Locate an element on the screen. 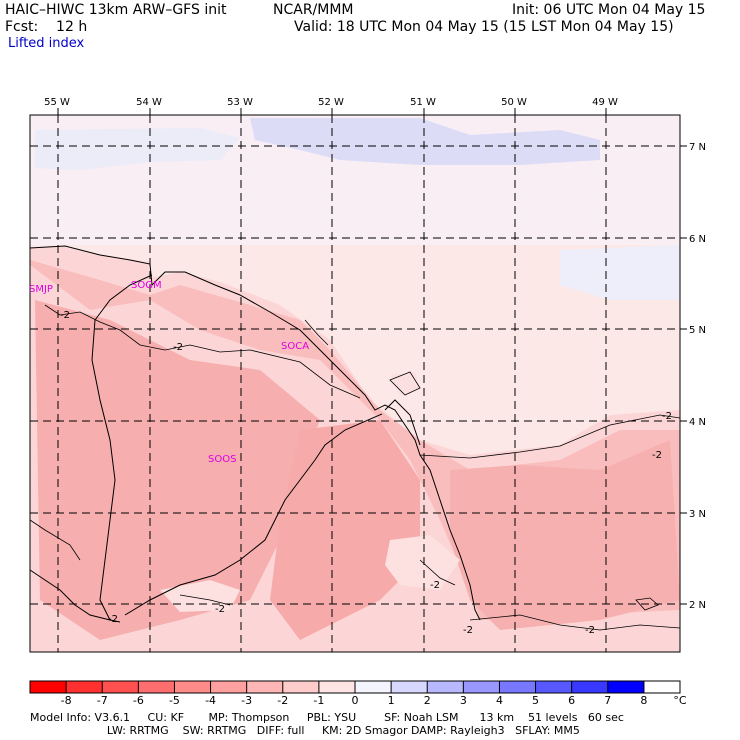  init-time: Init: 06 UTC Mon 04 May 15 is located at coordinates (609, 10).